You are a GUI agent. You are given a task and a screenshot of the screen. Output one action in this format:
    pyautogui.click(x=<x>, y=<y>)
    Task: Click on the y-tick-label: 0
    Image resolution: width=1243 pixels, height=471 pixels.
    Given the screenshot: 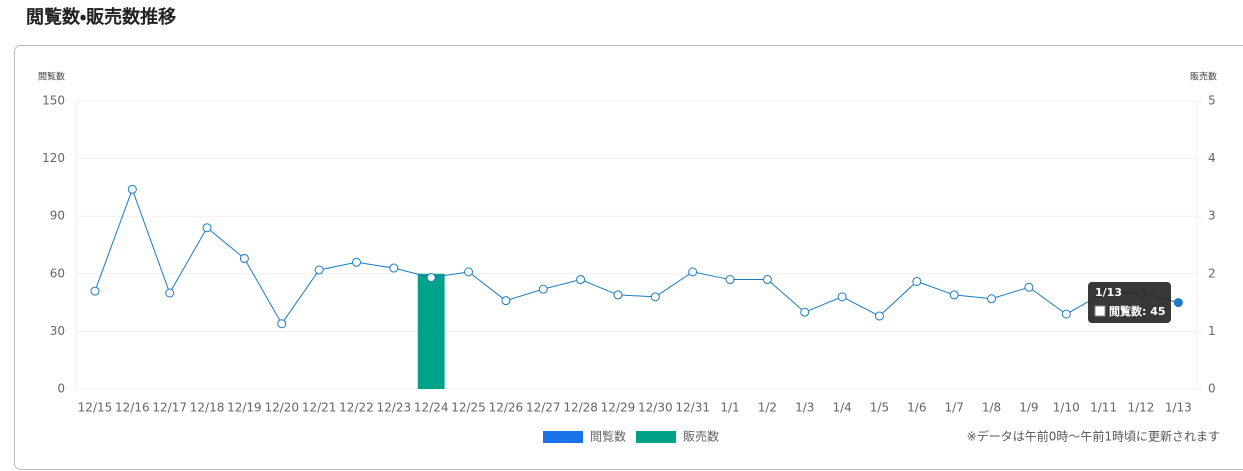 What is the action you would take?
    pyautogui.click(x=61, y=389)
    